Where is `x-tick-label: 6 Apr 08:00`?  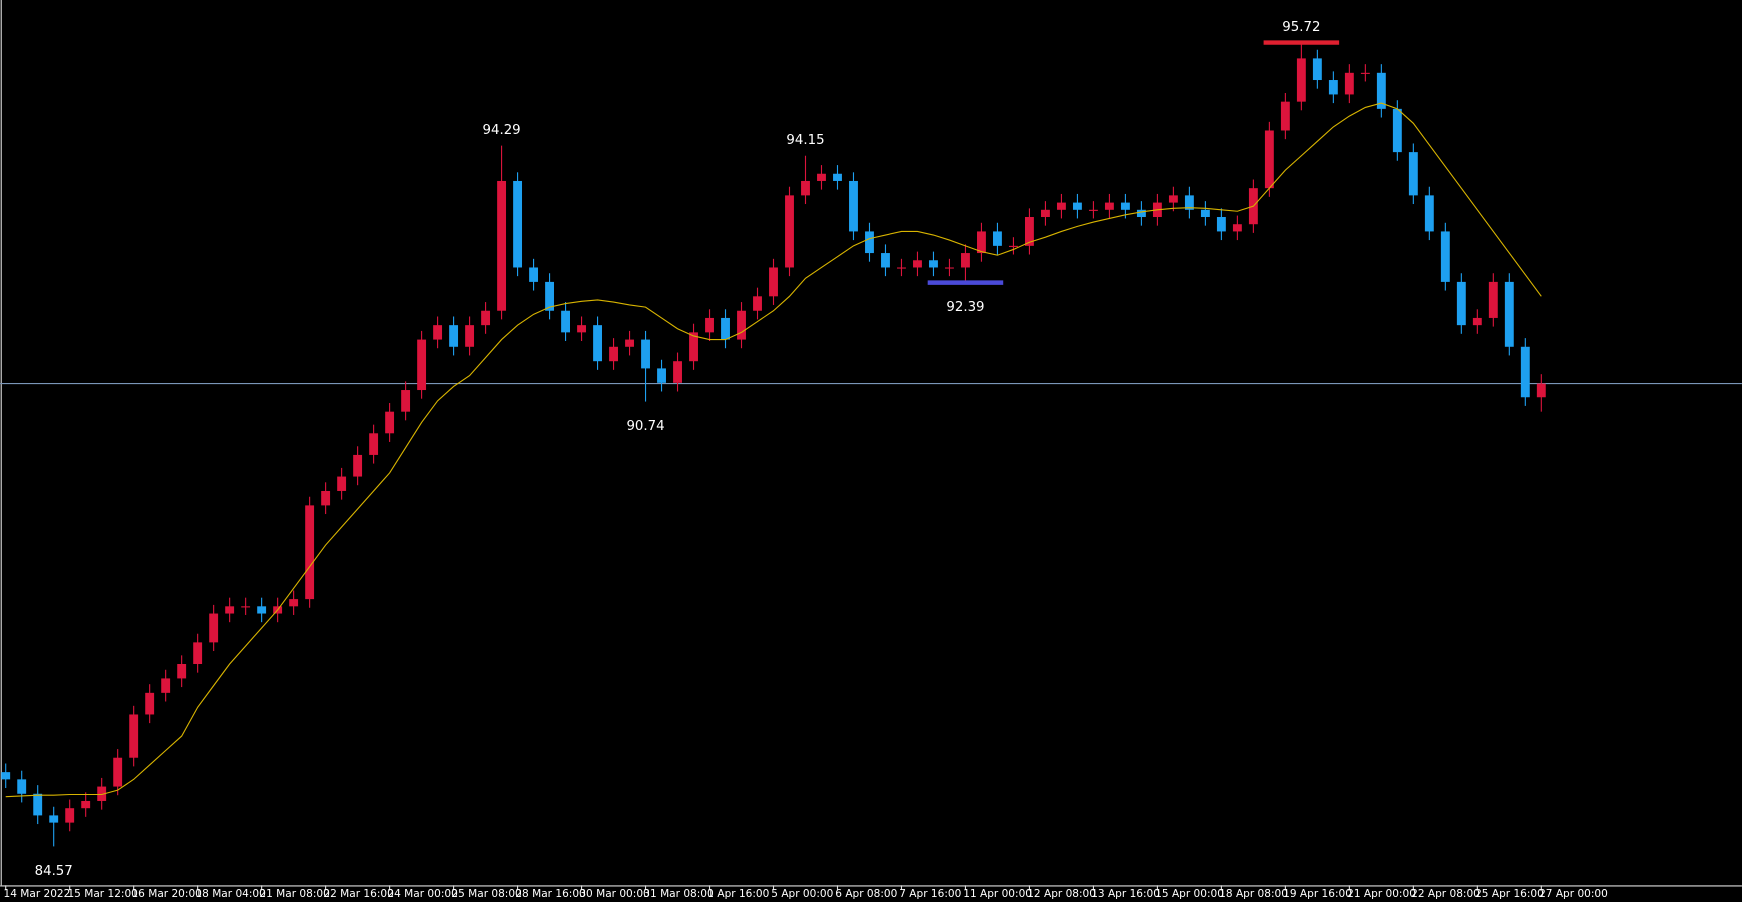 x-tick-label: 6 Apr 08:00 is located at coordinates (866, 894).